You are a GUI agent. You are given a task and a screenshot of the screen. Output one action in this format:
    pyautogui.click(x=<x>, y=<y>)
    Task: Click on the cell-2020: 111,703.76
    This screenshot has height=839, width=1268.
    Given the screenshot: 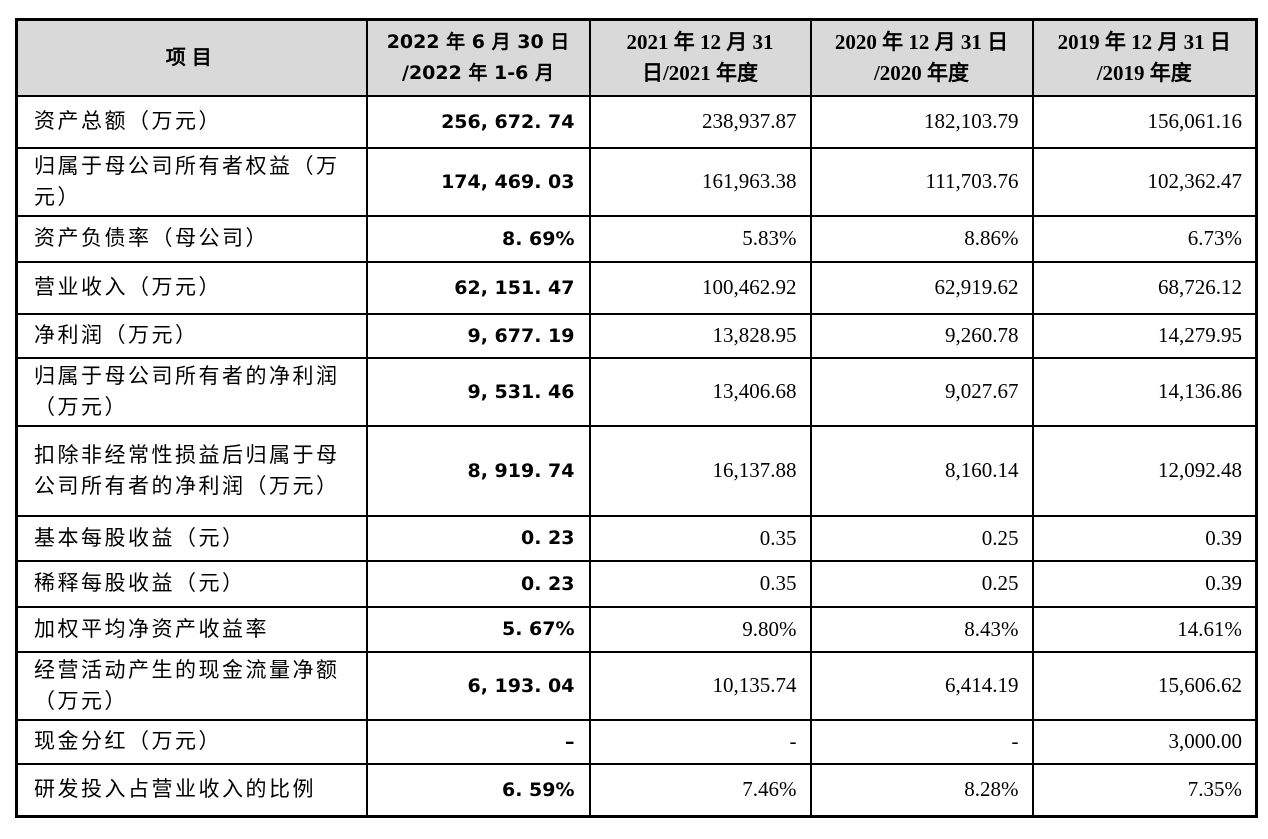 What is the action you would take?
    pyautogui.click(x=921, y=181)
    